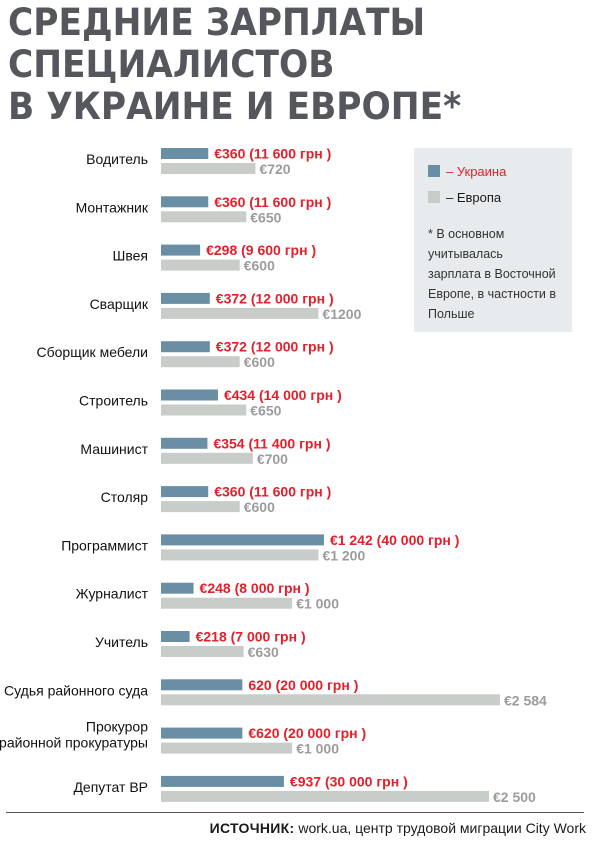 The height and width of the screenshot is (850, 614). Describe the element at coordinates (366, 781) in the screenshot. I see `ukraine-uah-value: (30 000 грн )` at that location.